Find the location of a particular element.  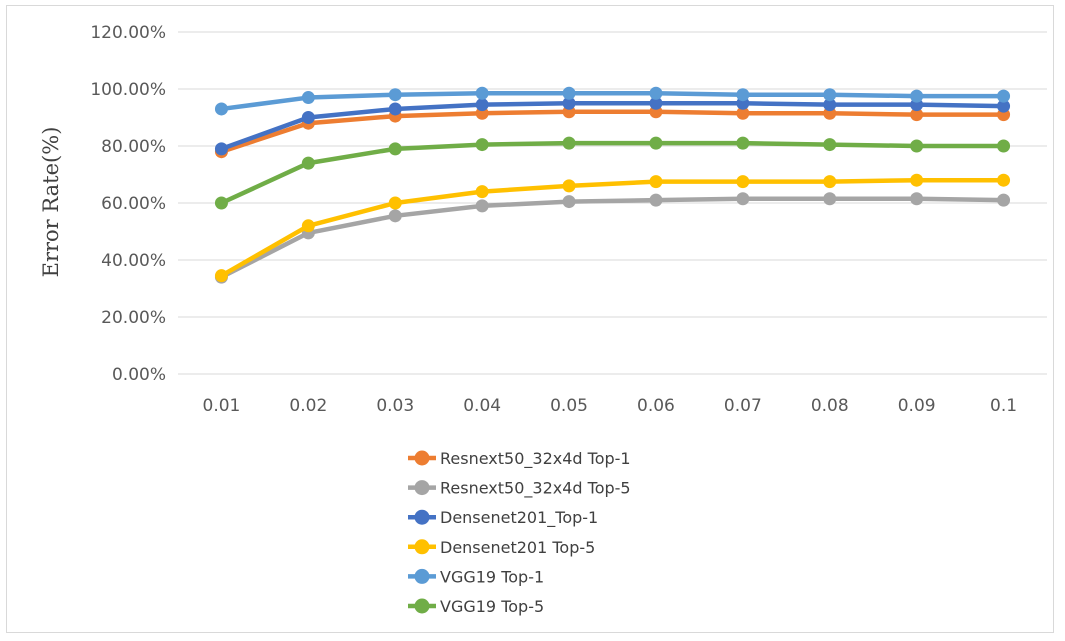

x-tick-label: 0.09 is located at coordinates (917, 406).